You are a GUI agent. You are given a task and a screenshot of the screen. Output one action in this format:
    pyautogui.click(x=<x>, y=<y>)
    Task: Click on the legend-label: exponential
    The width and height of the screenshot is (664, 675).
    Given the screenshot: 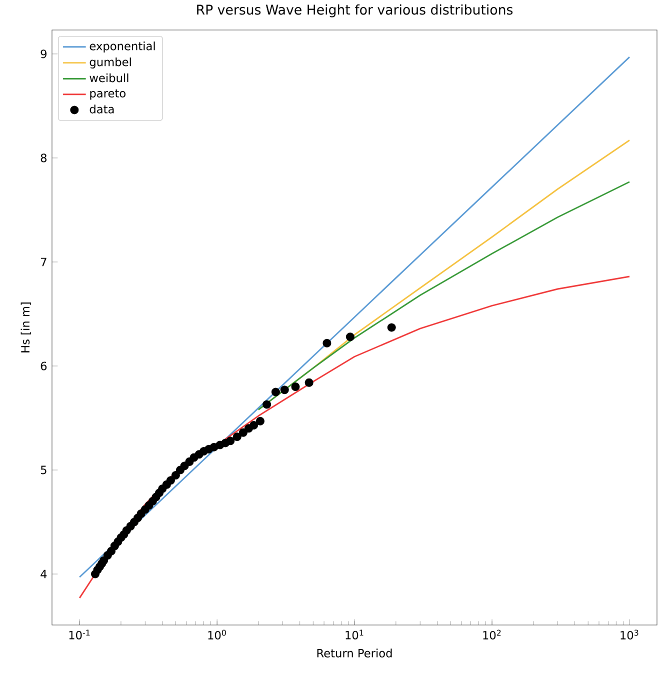 What is the action you would take?
    pyautogui.click(x=122, y=47)
    